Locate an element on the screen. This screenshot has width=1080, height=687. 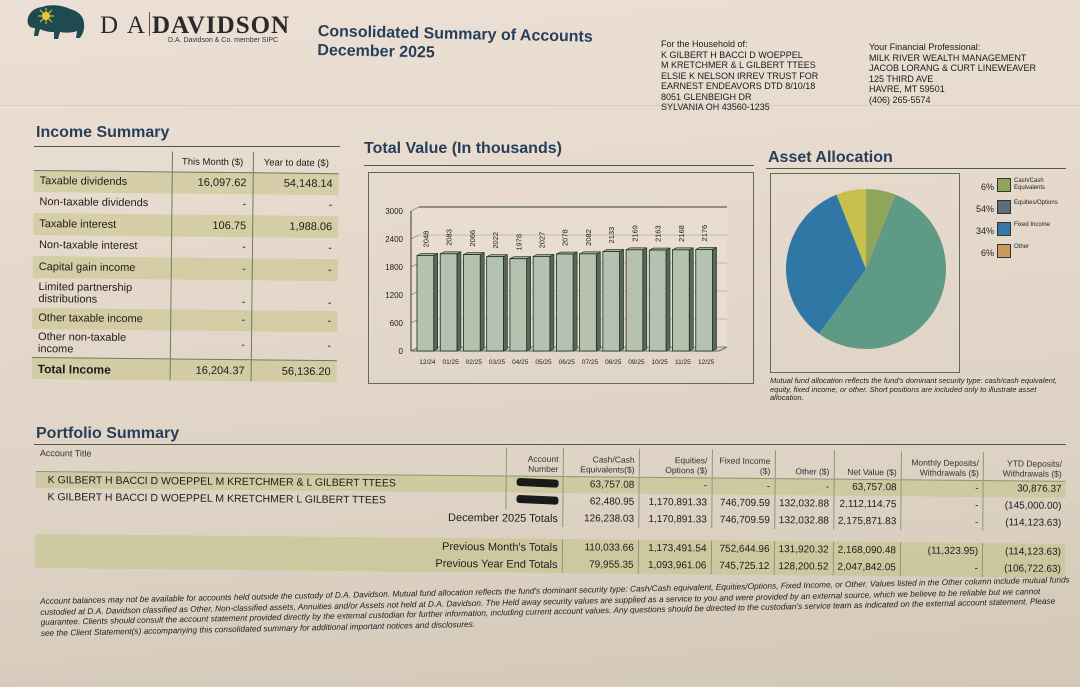
portfolio-col-header: Account Number is located at coordinates (534, 462).